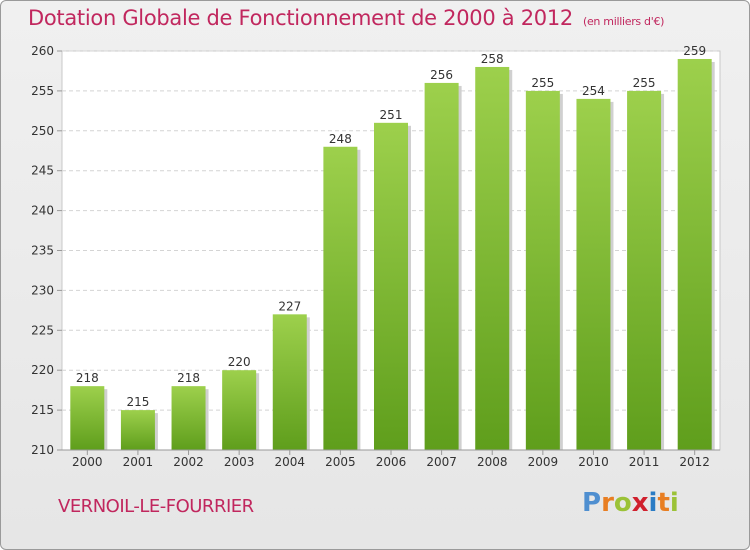 Image resolution: width=750 pixels, height=550 pixels. I want to click on value-label: 256, so click(441, 75).